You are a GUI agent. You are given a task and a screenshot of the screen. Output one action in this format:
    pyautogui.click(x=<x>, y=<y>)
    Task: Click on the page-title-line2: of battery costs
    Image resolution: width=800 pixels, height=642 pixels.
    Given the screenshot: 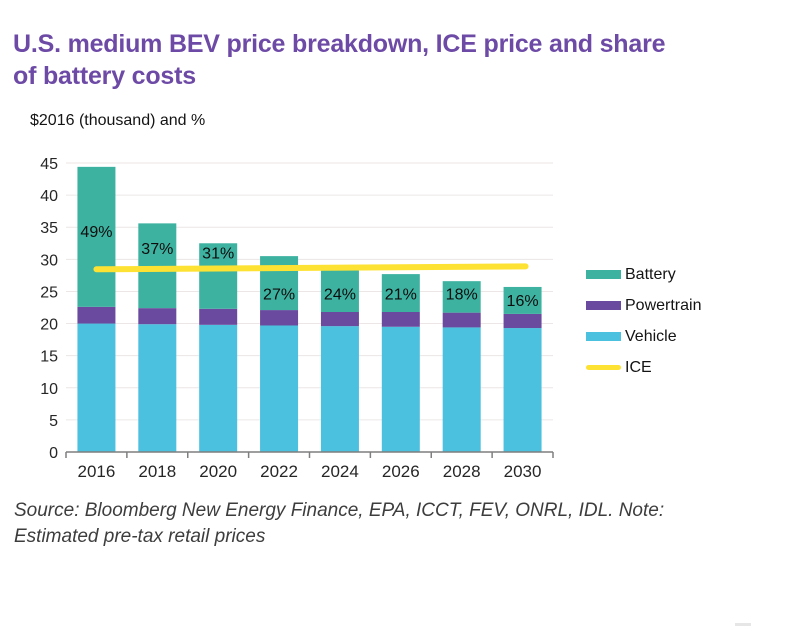 What is the action you would take?
    pyautogui.click(x=104, y=76)
    